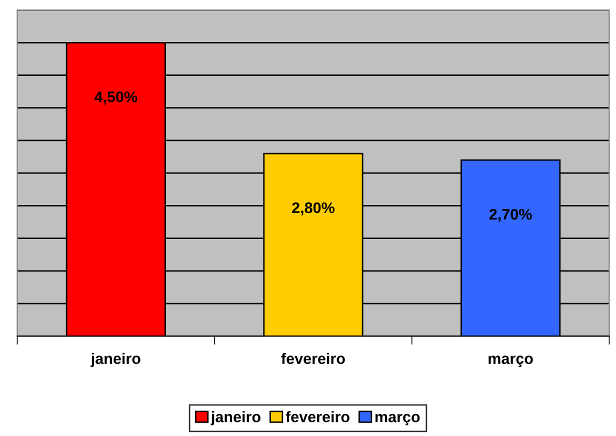 This screenshot has height=436, width=616. What do you see at coordinates (313, 358) in the screenshot?
I see `x-tick-label: fevereiro` at bounding box center [313, 358].